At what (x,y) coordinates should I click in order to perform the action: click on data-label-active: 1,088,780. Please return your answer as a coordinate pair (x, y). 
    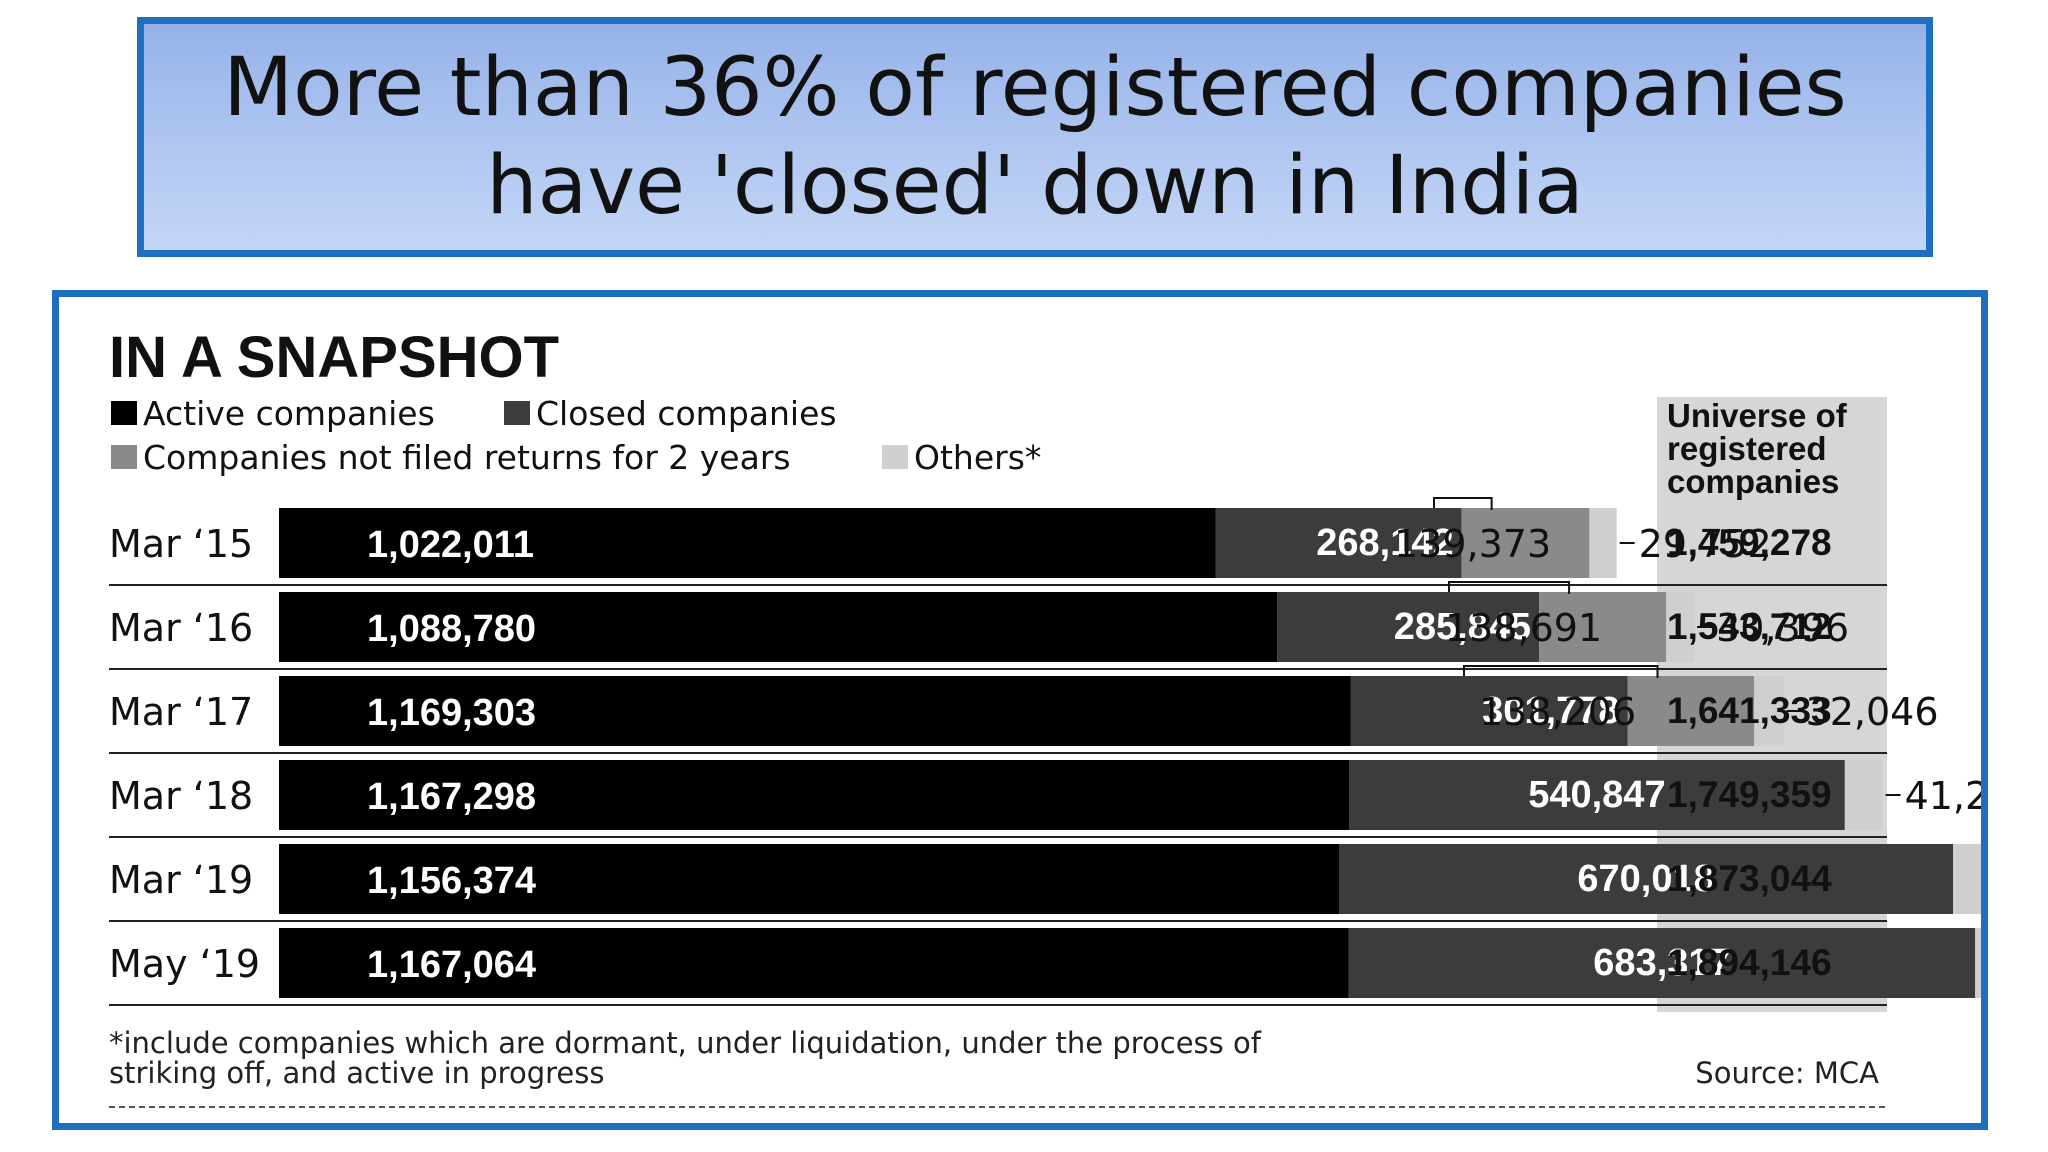
    Looking at the image, I should click on (451, 629).